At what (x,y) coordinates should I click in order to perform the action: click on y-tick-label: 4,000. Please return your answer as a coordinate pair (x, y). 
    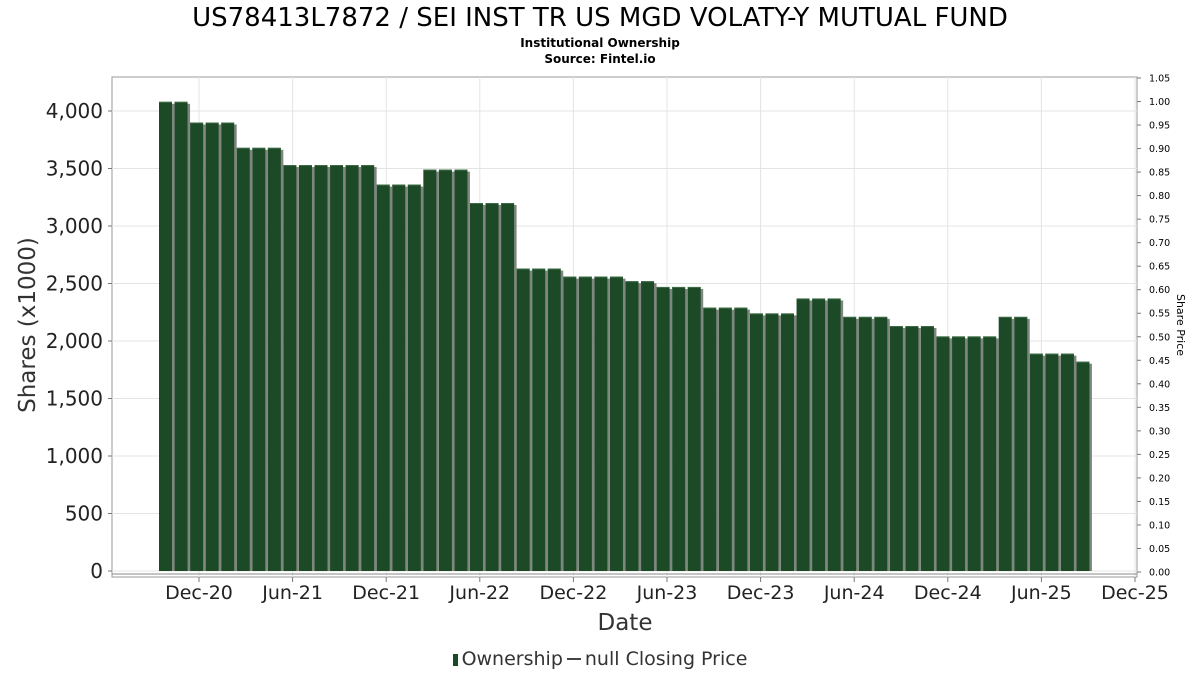
    Looking at the image, I should click on (74, 111).